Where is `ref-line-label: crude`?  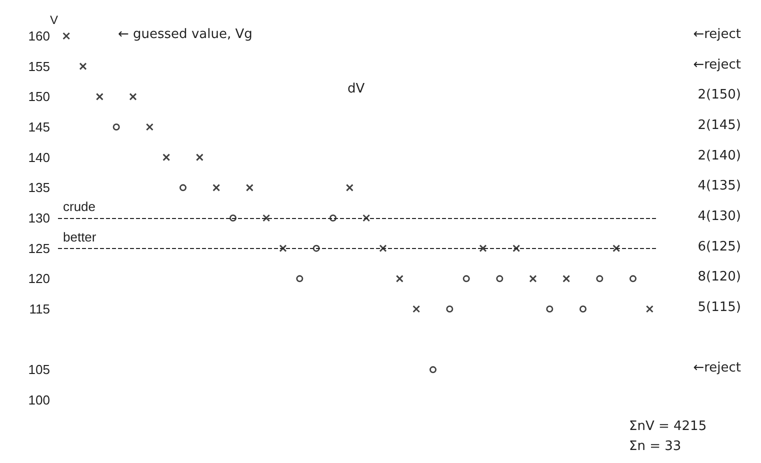 ref-line-label: crude is located at coordinates (79, 206).